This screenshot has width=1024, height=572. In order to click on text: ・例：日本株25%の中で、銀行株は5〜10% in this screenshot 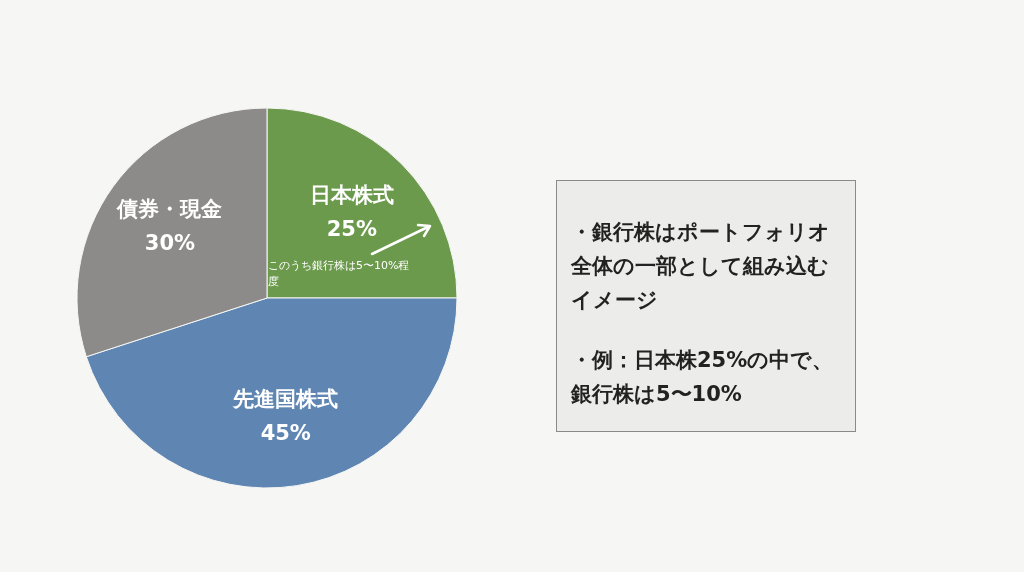, I will do `click(703, 377)`.